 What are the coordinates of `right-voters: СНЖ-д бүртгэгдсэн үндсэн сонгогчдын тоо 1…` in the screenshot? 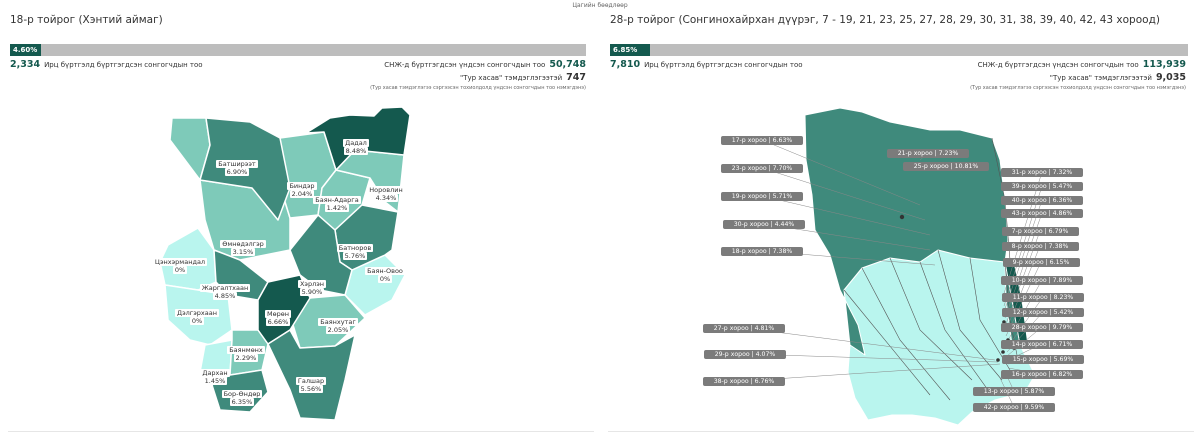 It's located at (1082, 64).